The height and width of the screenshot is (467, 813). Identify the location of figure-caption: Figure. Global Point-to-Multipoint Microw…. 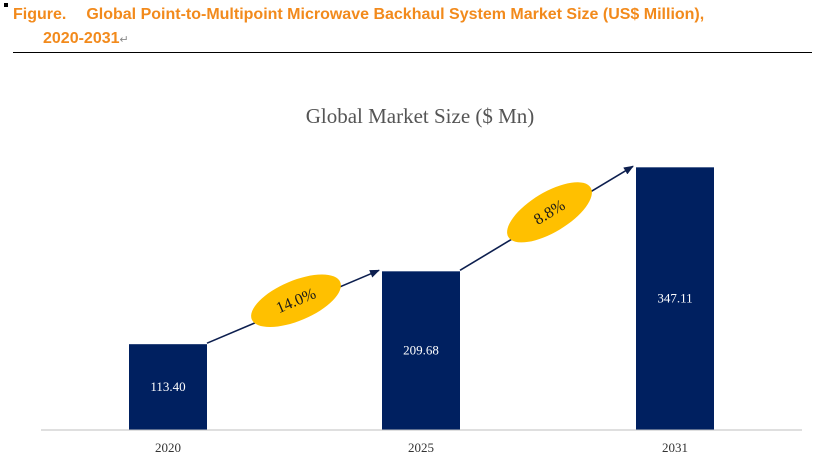
(410, 27).